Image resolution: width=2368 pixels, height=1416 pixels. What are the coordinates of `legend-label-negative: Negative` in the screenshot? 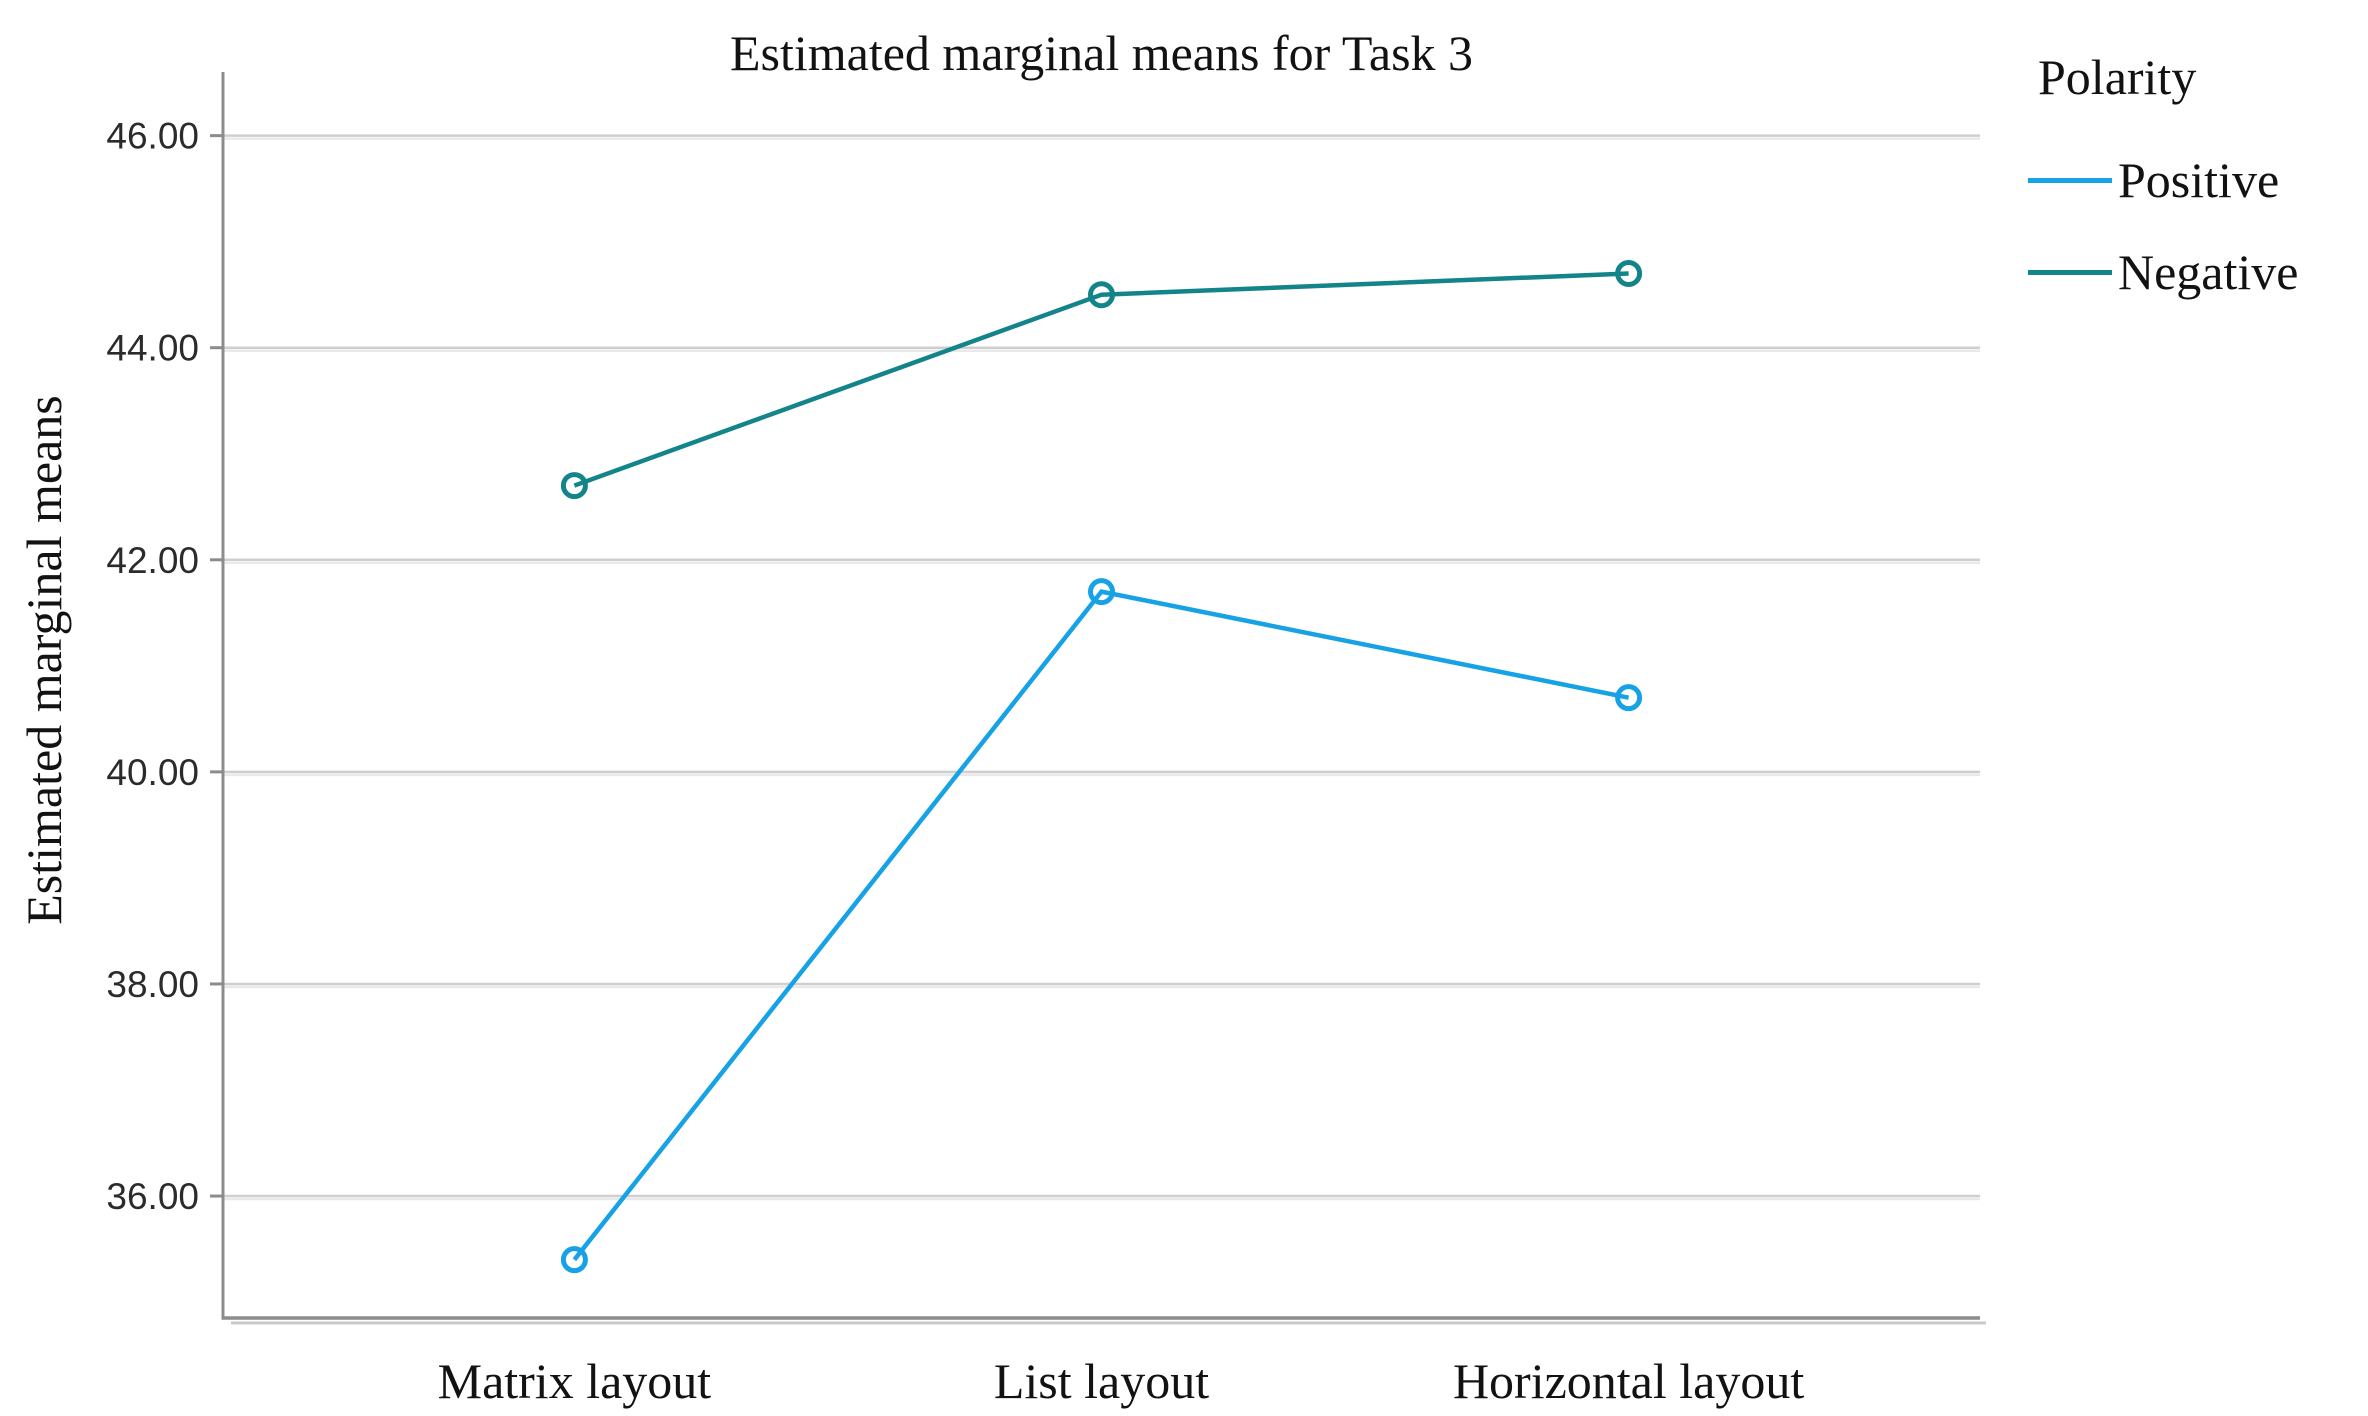 It's located at (2208, 272).